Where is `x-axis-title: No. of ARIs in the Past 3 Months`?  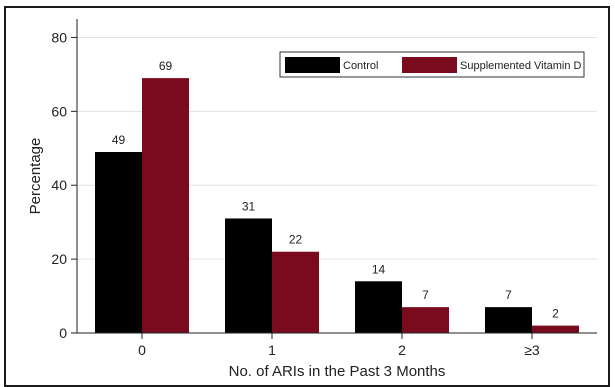
x-axis-title: No. of ARIs in the Past 3 Months is located at coordinates (337, 371).